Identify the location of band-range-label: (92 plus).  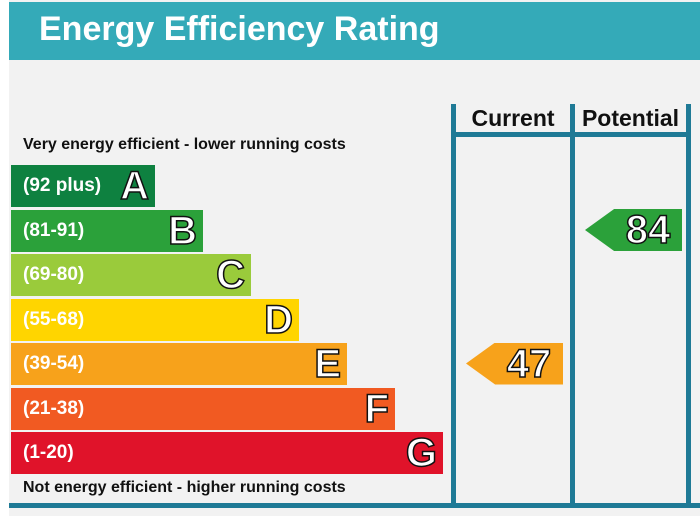
(62, 185).